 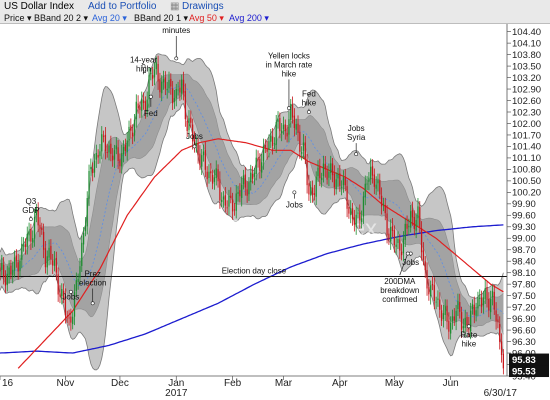 What do you see at coordinates (109, 18) in the screenshot?
I see `legend-item: Avg 20 ▾` at bounding box center [109, 18].